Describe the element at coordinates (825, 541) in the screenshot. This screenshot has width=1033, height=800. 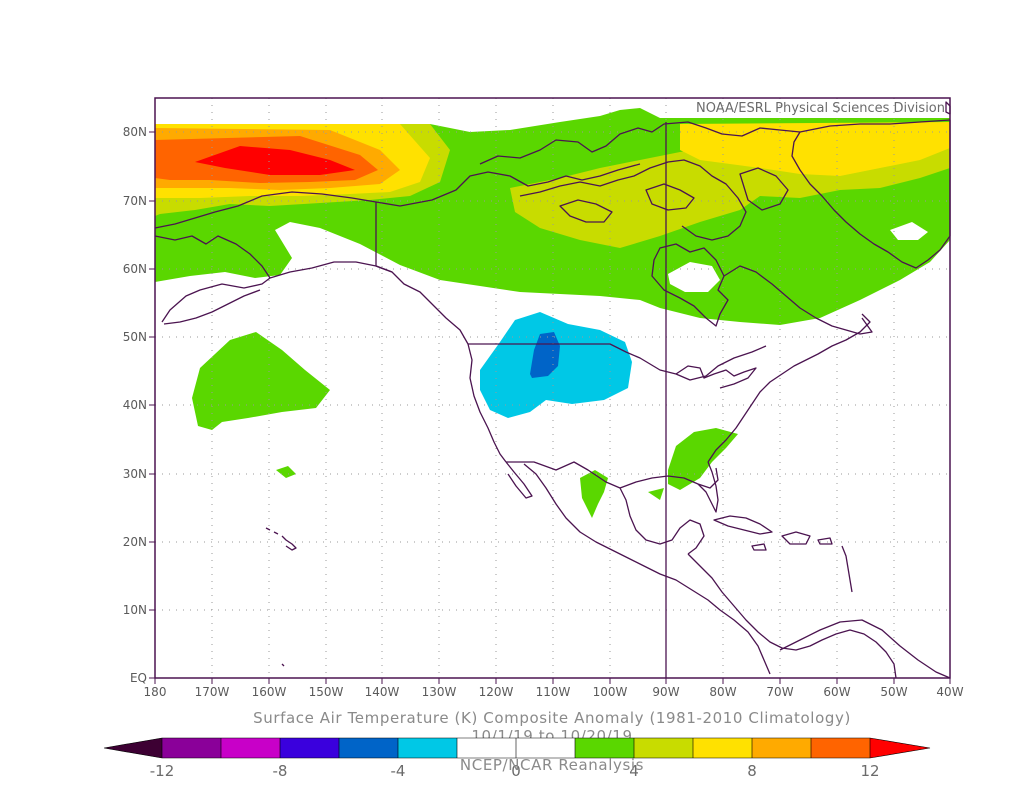
I see `caribbean-puerto-rico` at that location.